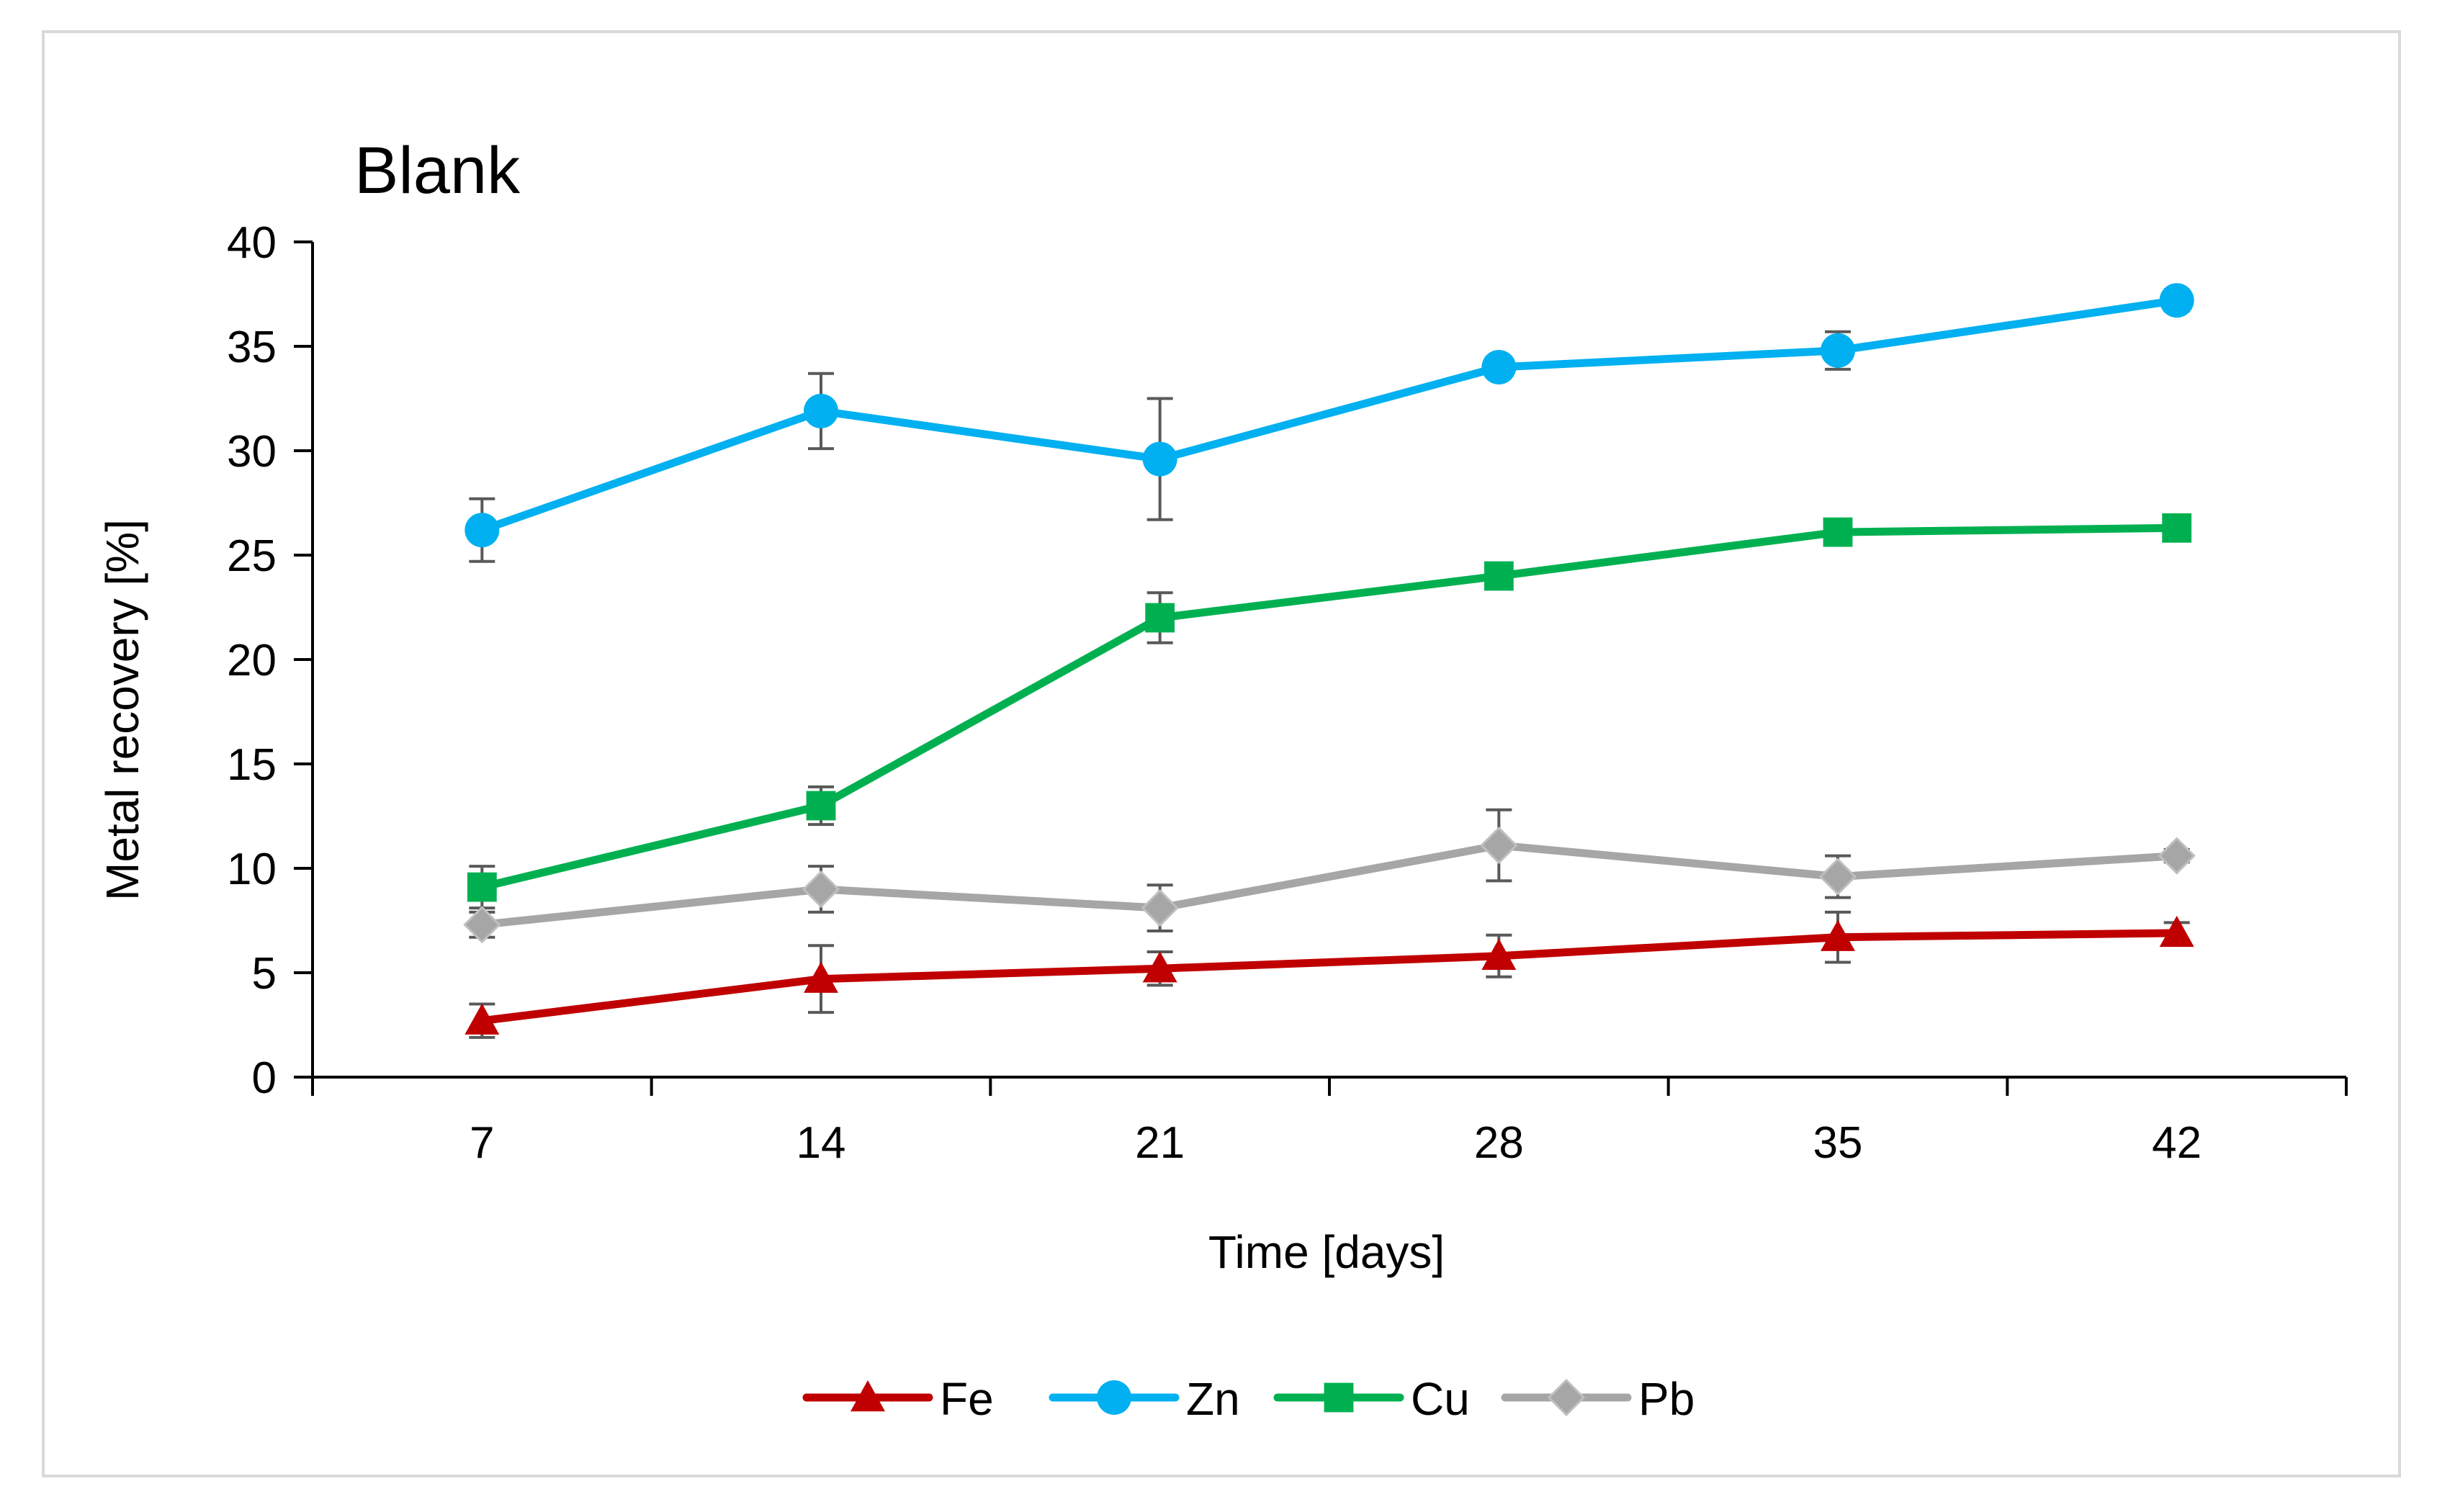  I want to click on y-tick-label: 20, so click(252, 660).